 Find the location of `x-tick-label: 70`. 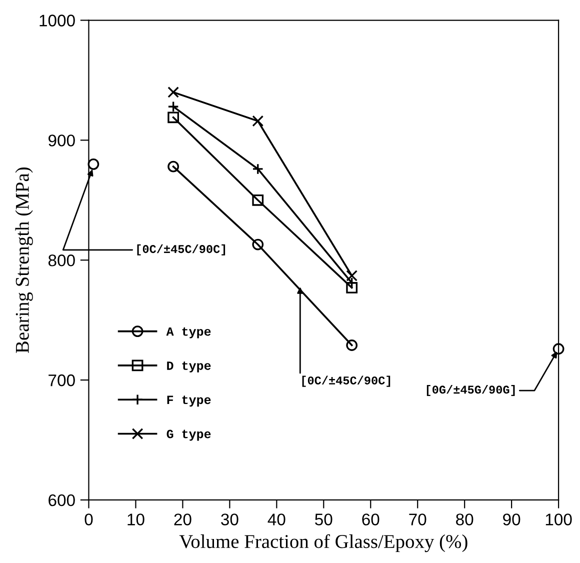

x-tick-label: 70 is located at coordinates (417, 520).